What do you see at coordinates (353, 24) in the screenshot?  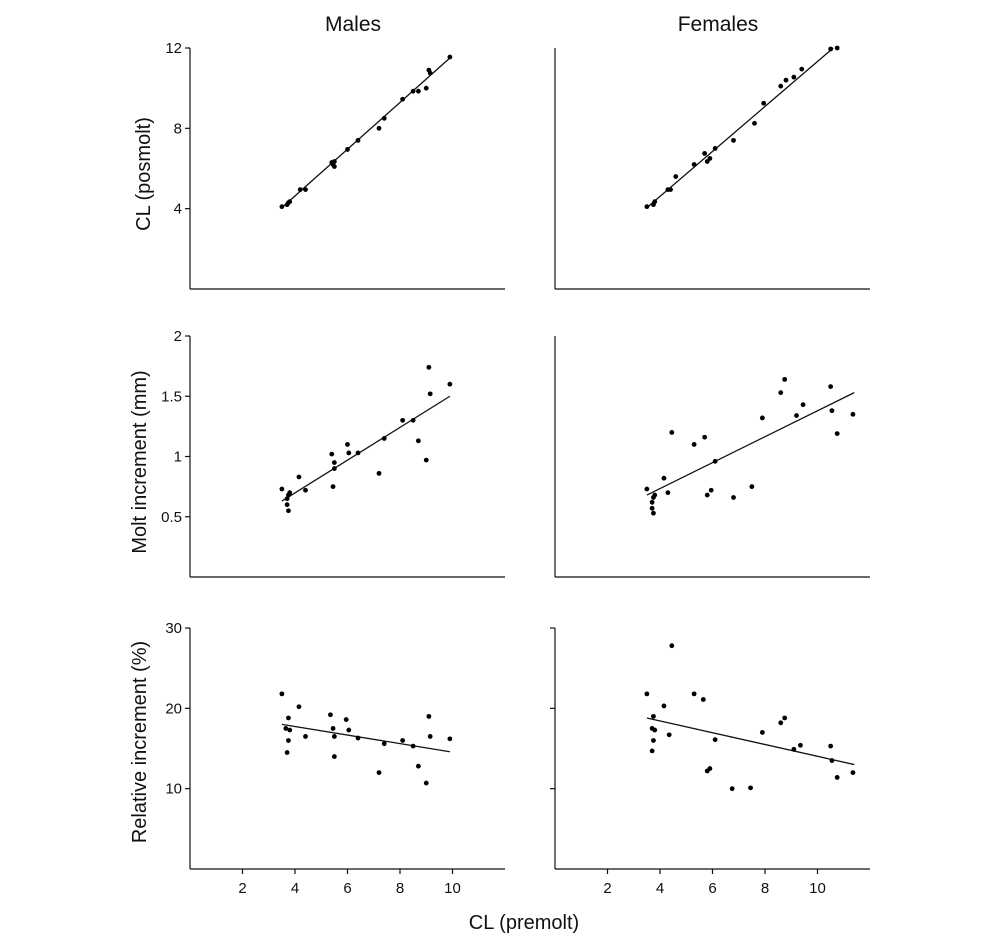 I see `column-title-males: Males` at bounding box center [353, 24].